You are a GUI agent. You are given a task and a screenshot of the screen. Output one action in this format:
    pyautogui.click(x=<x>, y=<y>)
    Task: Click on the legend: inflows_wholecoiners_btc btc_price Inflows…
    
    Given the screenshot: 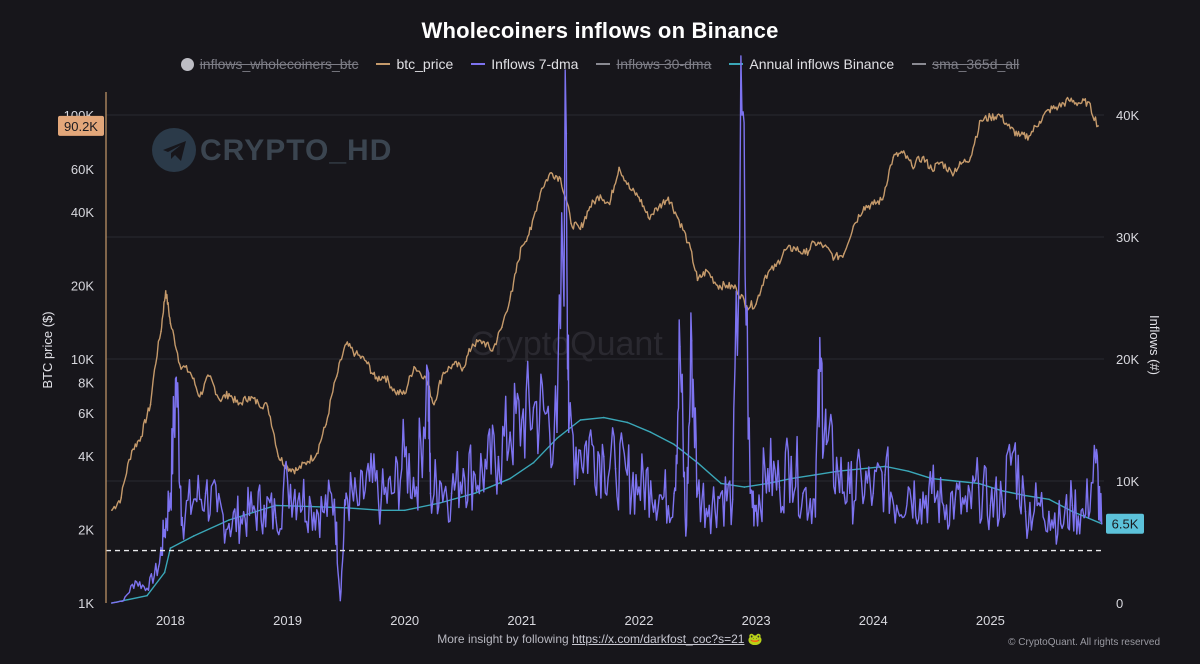 What is the action you would take?
    pyautogui.click(x=600, y=64)
    